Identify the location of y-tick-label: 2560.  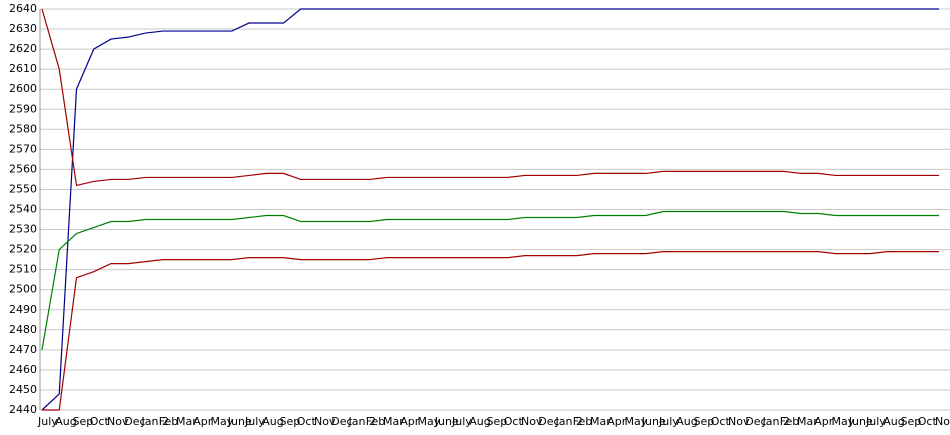
(23, 168).